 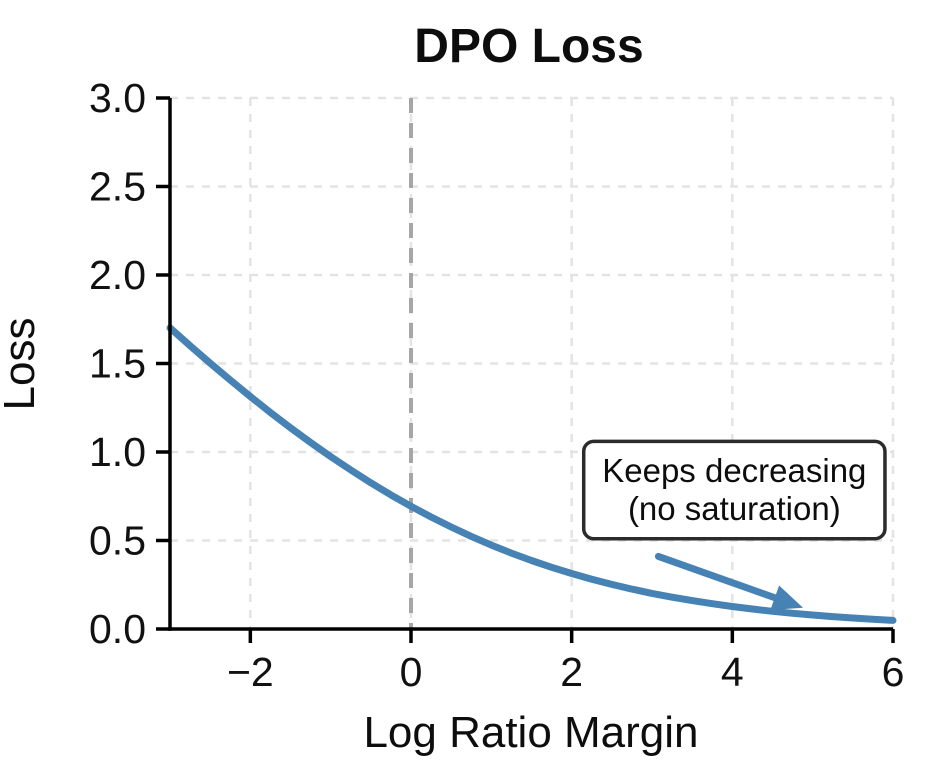 I want to click on x-tick-label: −2, so click(x=250, y=672).